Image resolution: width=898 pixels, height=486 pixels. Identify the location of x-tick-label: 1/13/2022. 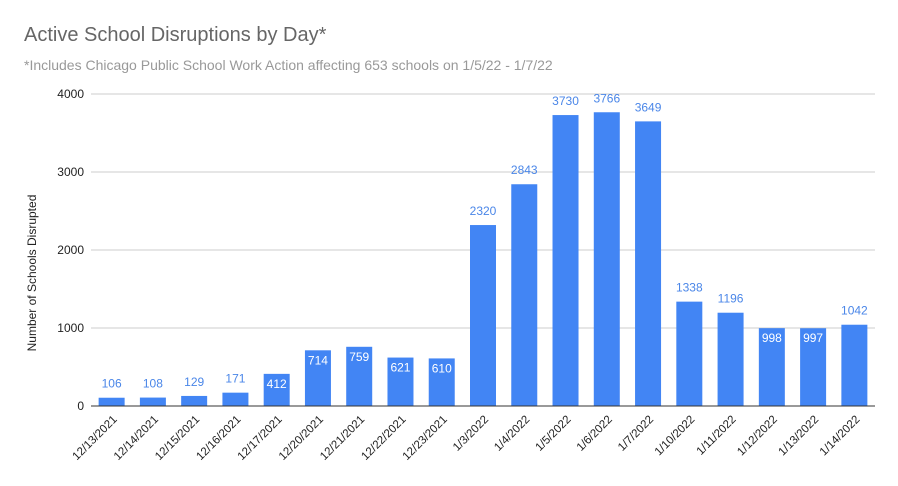
(799, 436).